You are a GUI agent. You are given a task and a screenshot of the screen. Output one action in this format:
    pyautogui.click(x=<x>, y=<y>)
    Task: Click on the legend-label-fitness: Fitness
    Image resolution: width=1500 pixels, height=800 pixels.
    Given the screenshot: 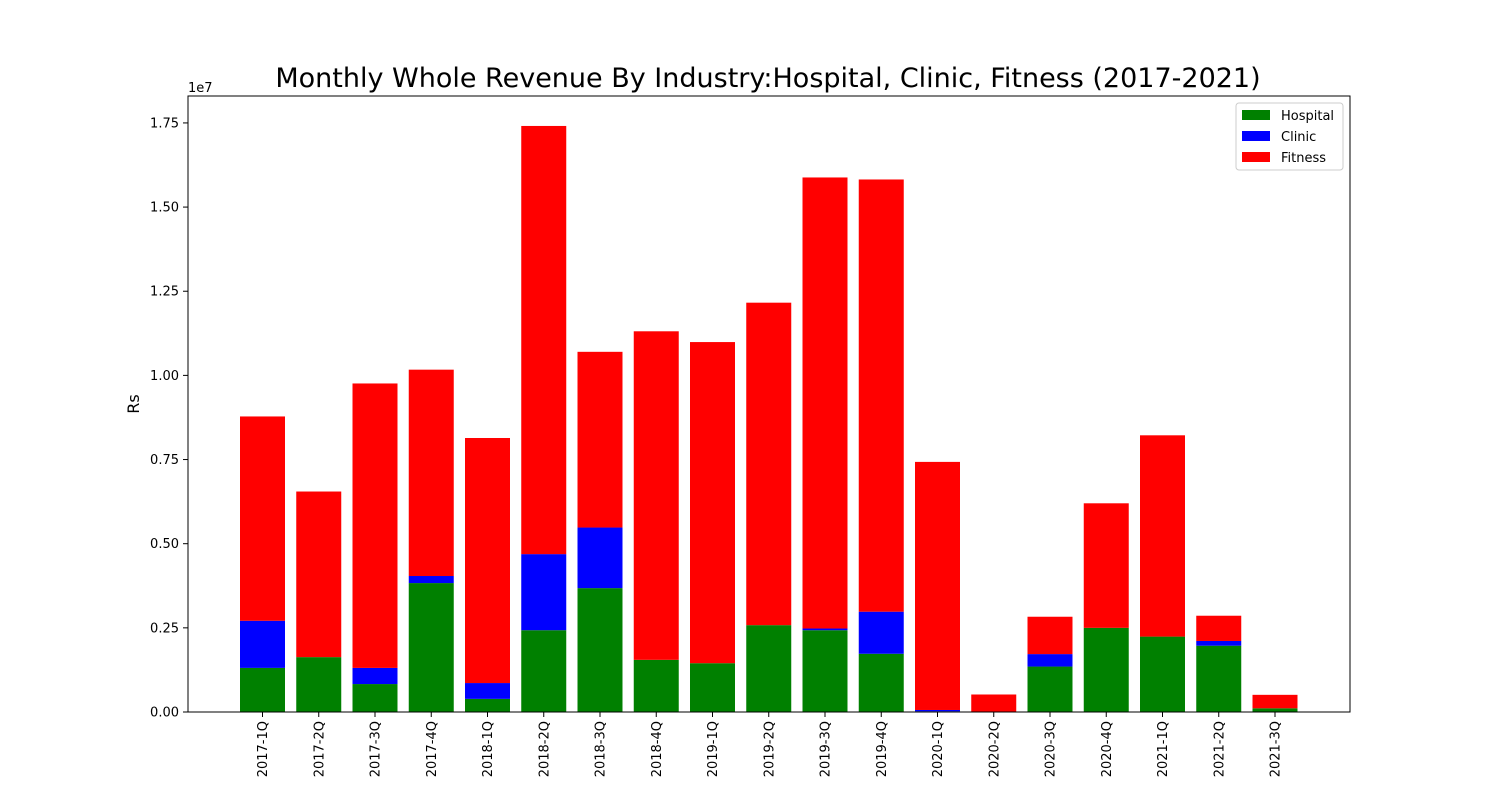 What is the action you would take?
    pyautogui.click(x=1303, y=158)
    